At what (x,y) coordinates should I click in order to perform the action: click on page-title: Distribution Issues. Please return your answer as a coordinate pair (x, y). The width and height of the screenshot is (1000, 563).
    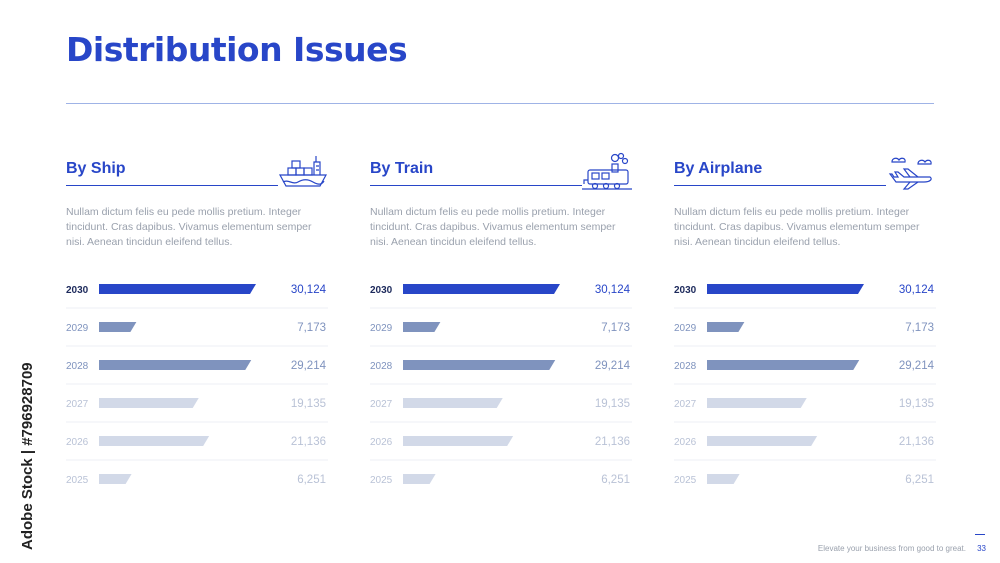
    Looking at the image, I should click on (237, 49).